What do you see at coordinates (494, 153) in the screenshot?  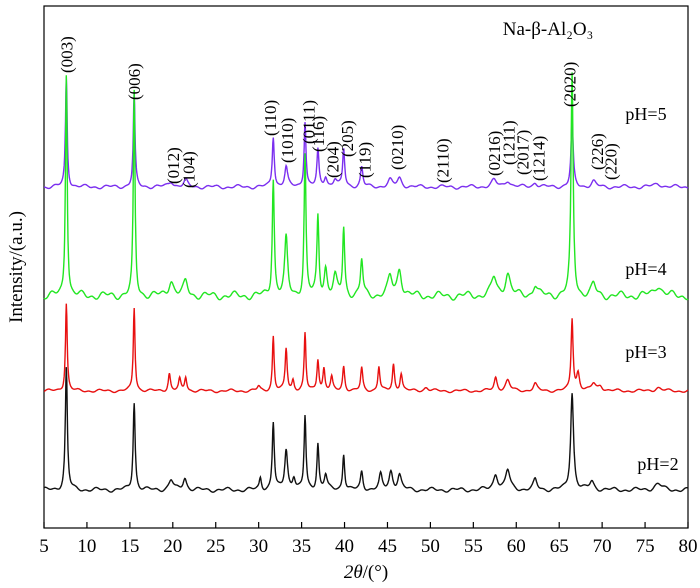 I see `peak-label-0216: (0216)` at bounding box center [494, 153].